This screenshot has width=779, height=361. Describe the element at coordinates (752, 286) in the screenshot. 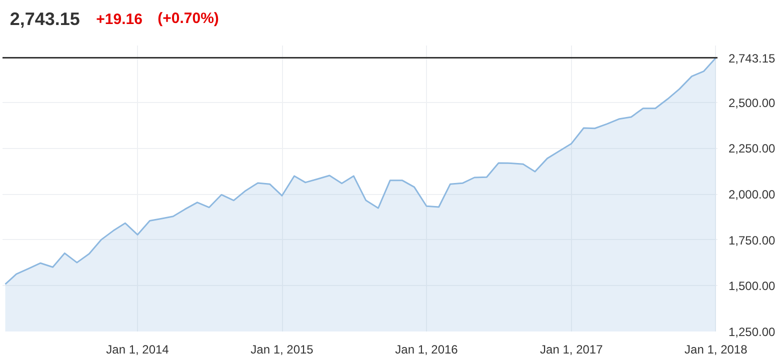

I see `y-tick-label: 1,500.00` at that location.